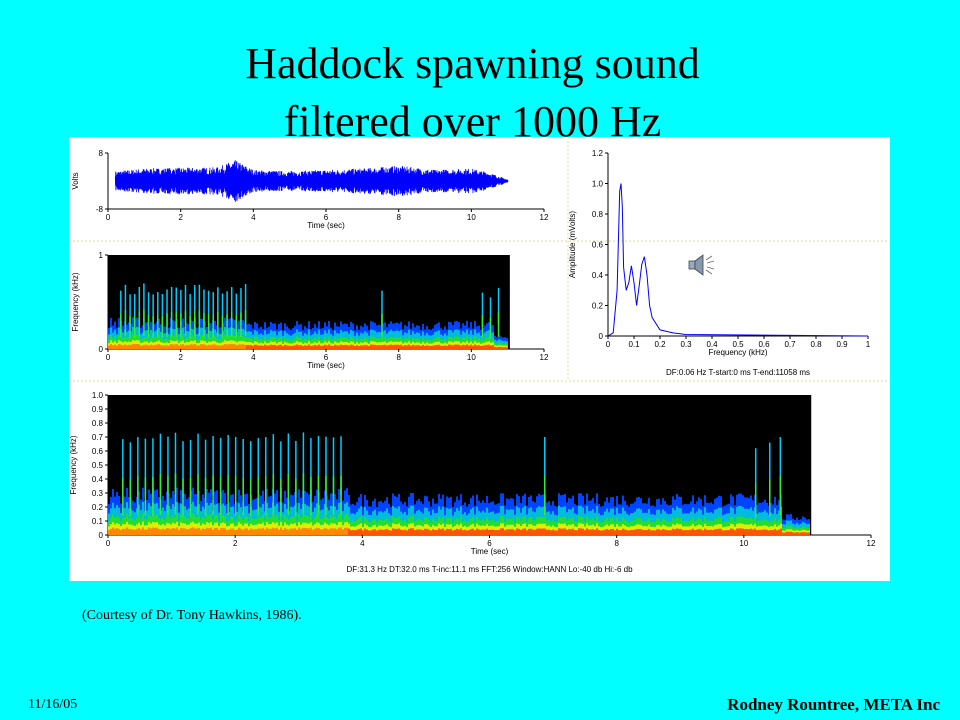 The width and height of the screenshot is (960, 720). What do you see at coordinates (738, 372) in the screenshot?
I see `spectrum-parameters: DF:0.06 Hz T-start:0 ms T-end:11058 ms` at bounding box center [738, 372].